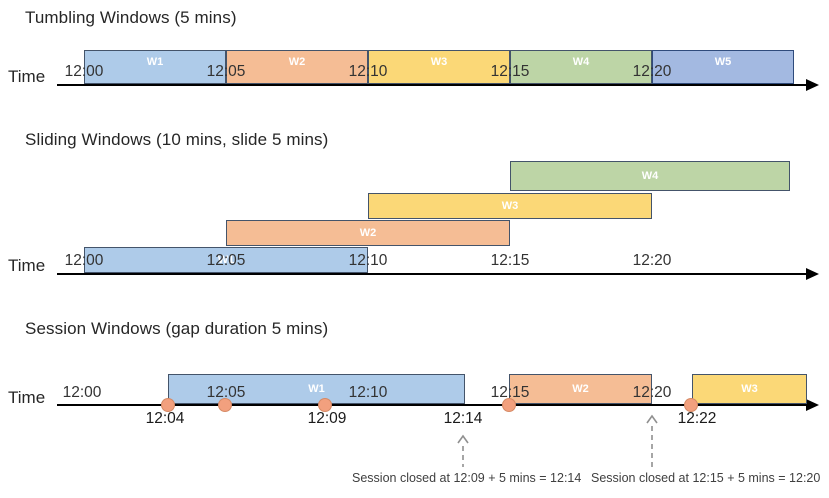 The width and height of the screenshot is (829, 498). What do you see at coordinates (27, 265) in the screenshot?
I see `sliding-time-axis-label: Time` at bounding box center [27, 265].